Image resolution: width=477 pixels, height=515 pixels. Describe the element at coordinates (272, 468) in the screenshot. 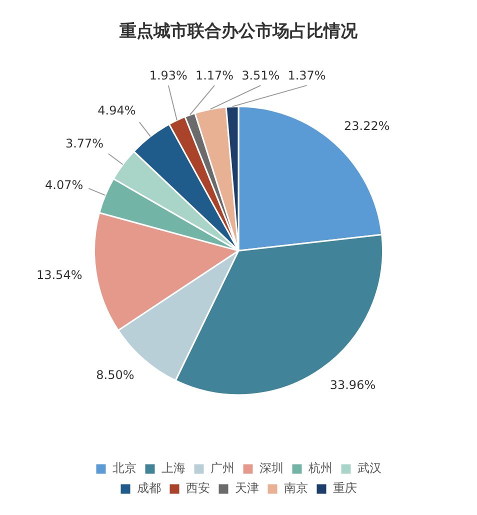

I see `legend-label: 深圳` at that location.